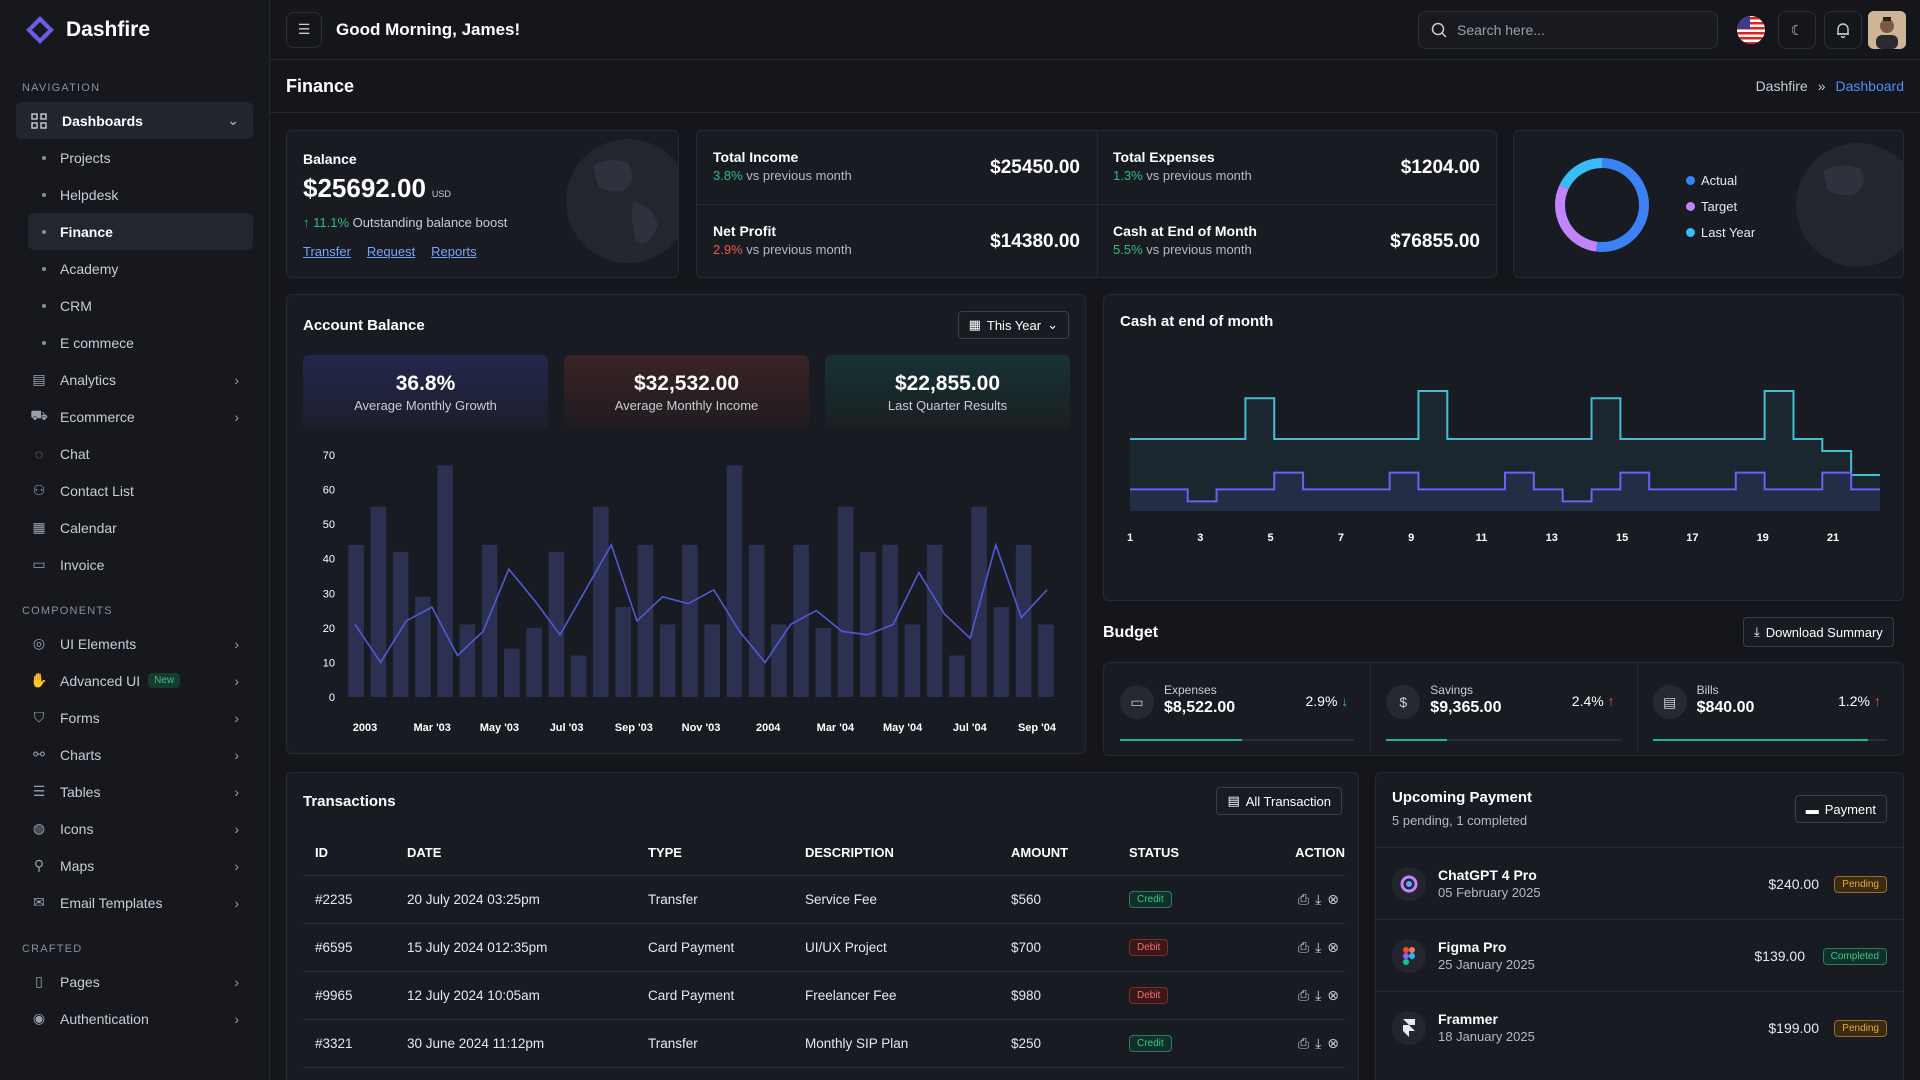 This screenshot has height=1080, width=1920. Describe the element at coordinates (1639, 1027) in the screenshot. I see `payment-item: Frammer 18 January 2025 $199.00 Pending` at that location.